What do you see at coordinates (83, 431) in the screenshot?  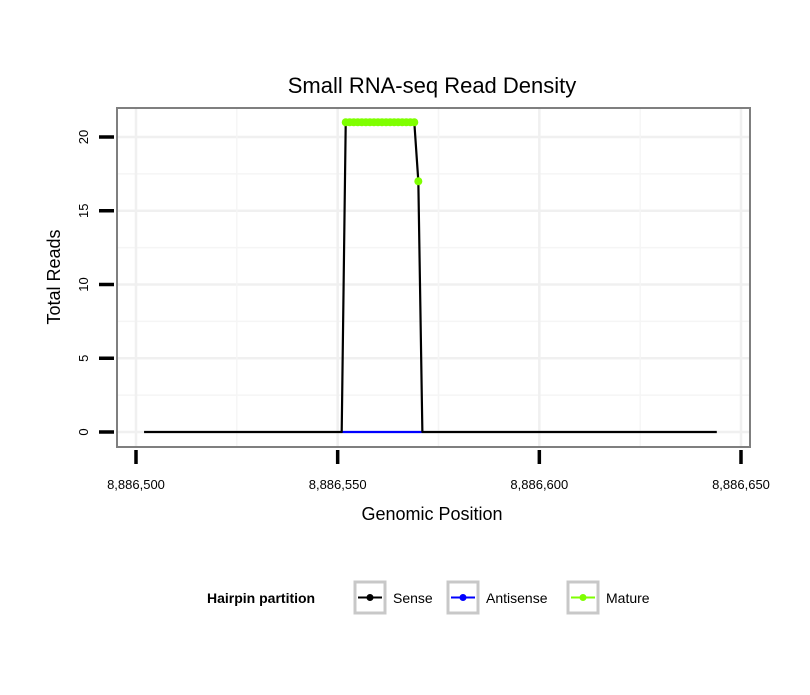 I see `y-tick-label: 0` at bounding box center [83, 431].